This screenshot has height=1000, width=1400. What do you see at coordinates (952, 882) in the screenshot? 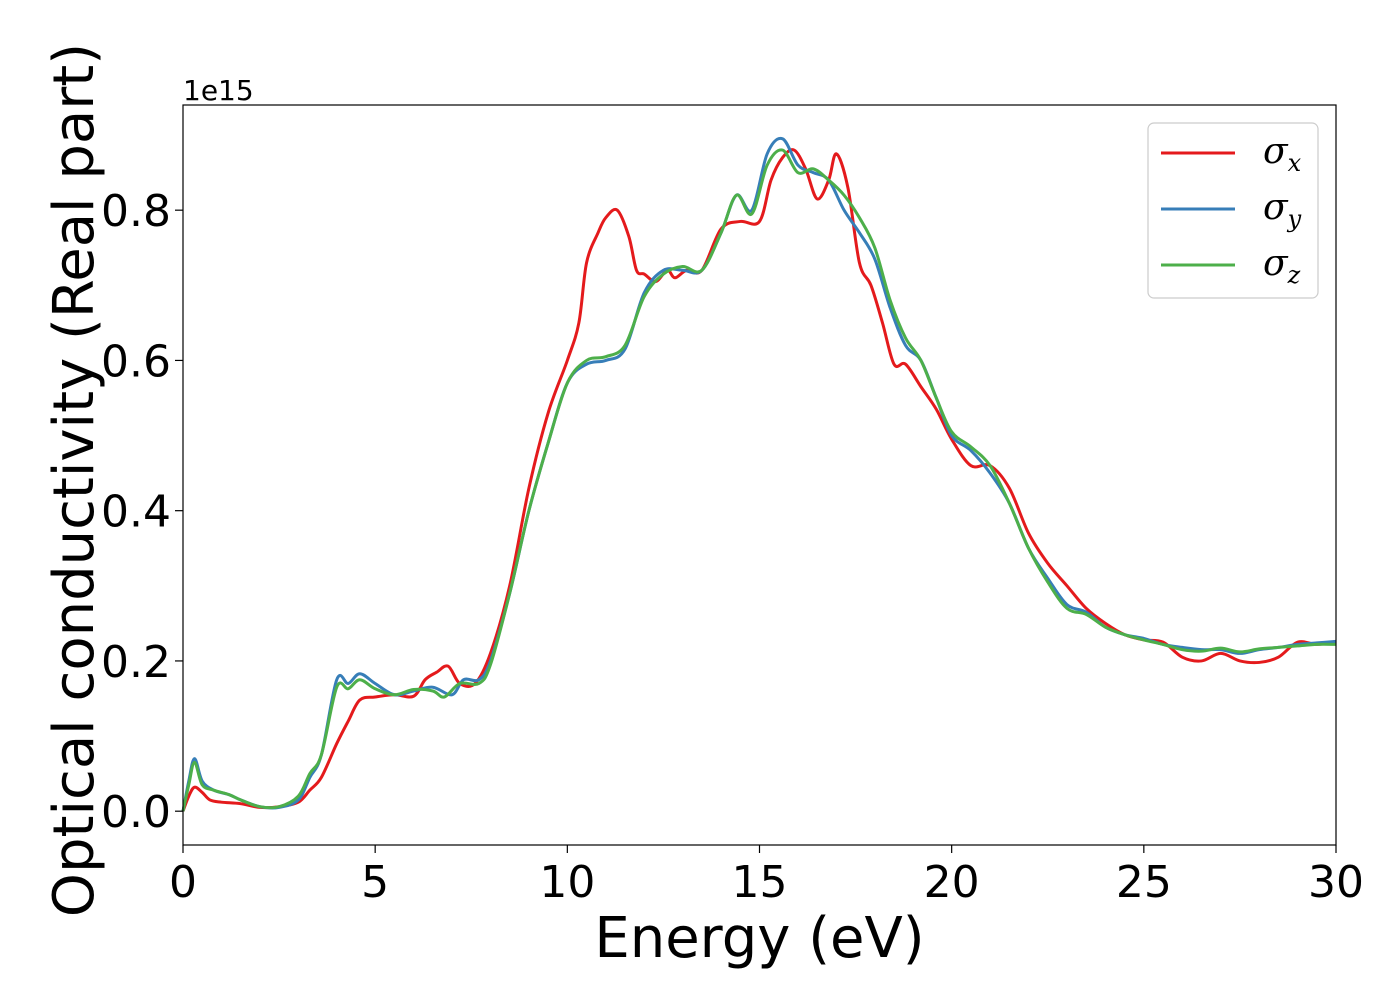
I see `x-tick-label: 20` at bounding box center [952, 882].